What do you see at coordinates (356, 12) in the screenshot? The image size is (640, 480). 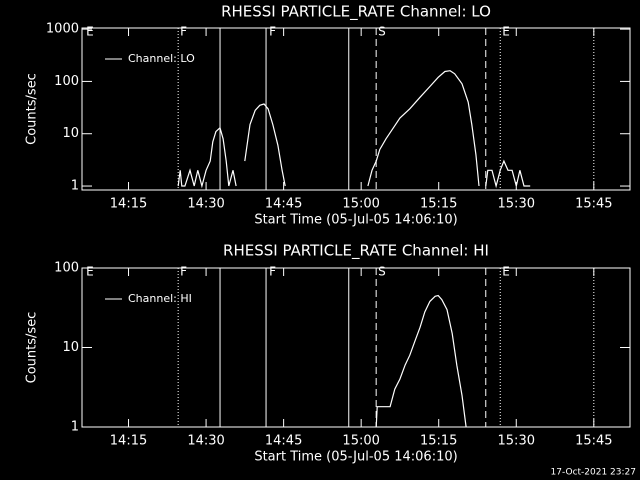 I see `chart-title: RHESSI PARTICLE_RATE Channel: LO` at bounding box center [356, 12].